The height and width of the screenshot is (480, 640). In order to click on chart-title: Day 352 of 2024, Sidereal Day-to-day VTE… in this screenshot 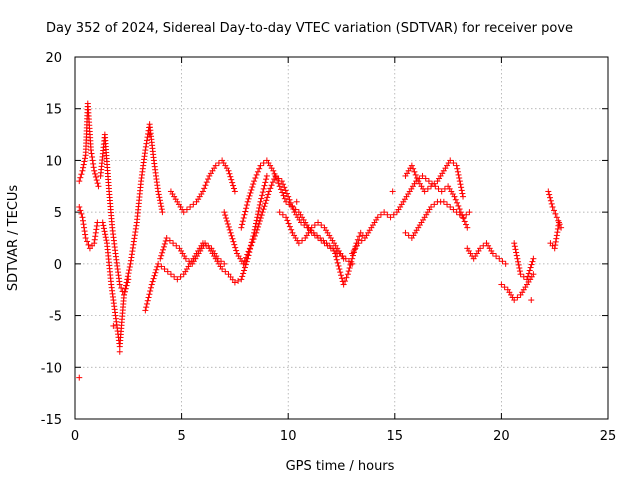, I will do `click(309, 28)`.